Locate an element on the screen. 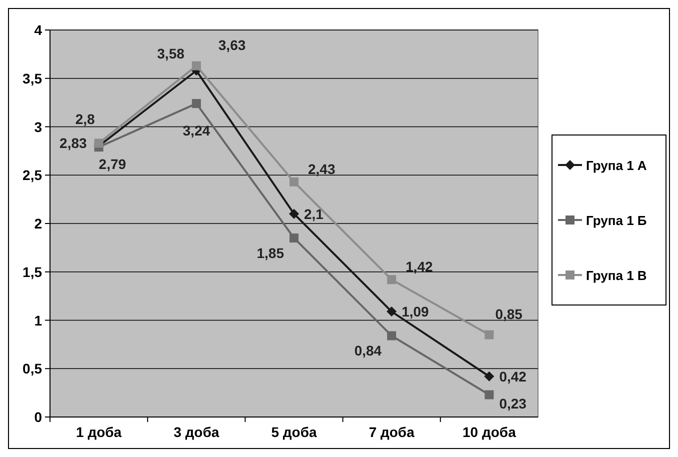 The height and width of the screenshot is (457, 678). y-tick-label: 3,5 is located at coordinates (32, 78).